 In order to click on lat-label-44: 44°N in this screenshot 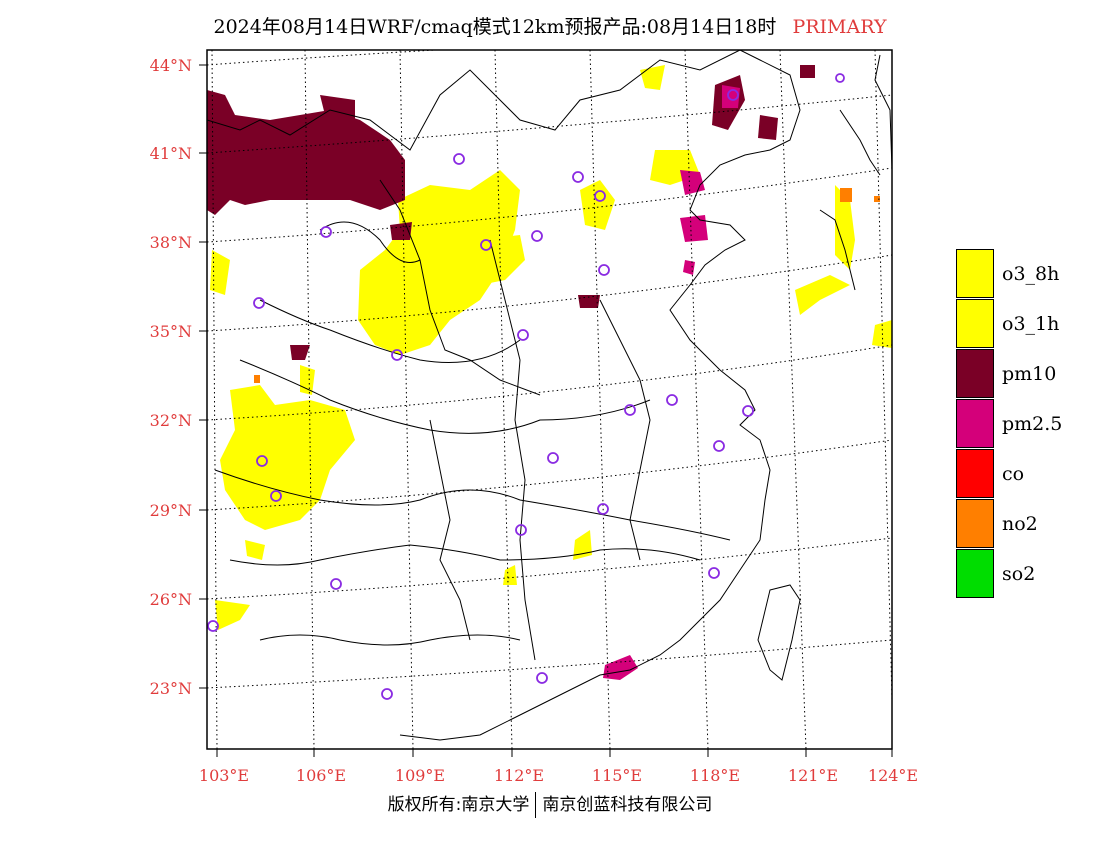, I will do `click(170, 65)`.